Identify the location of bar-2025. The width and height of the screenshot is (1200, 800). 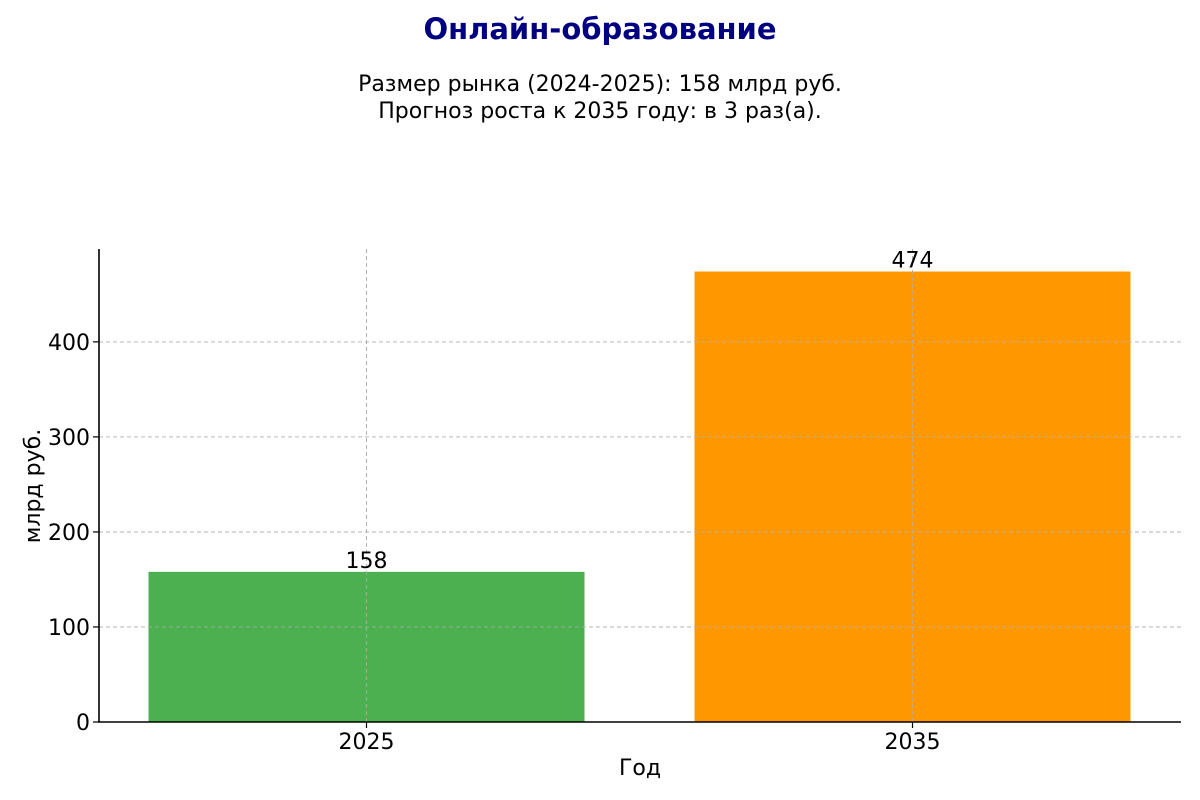
(366, 646).